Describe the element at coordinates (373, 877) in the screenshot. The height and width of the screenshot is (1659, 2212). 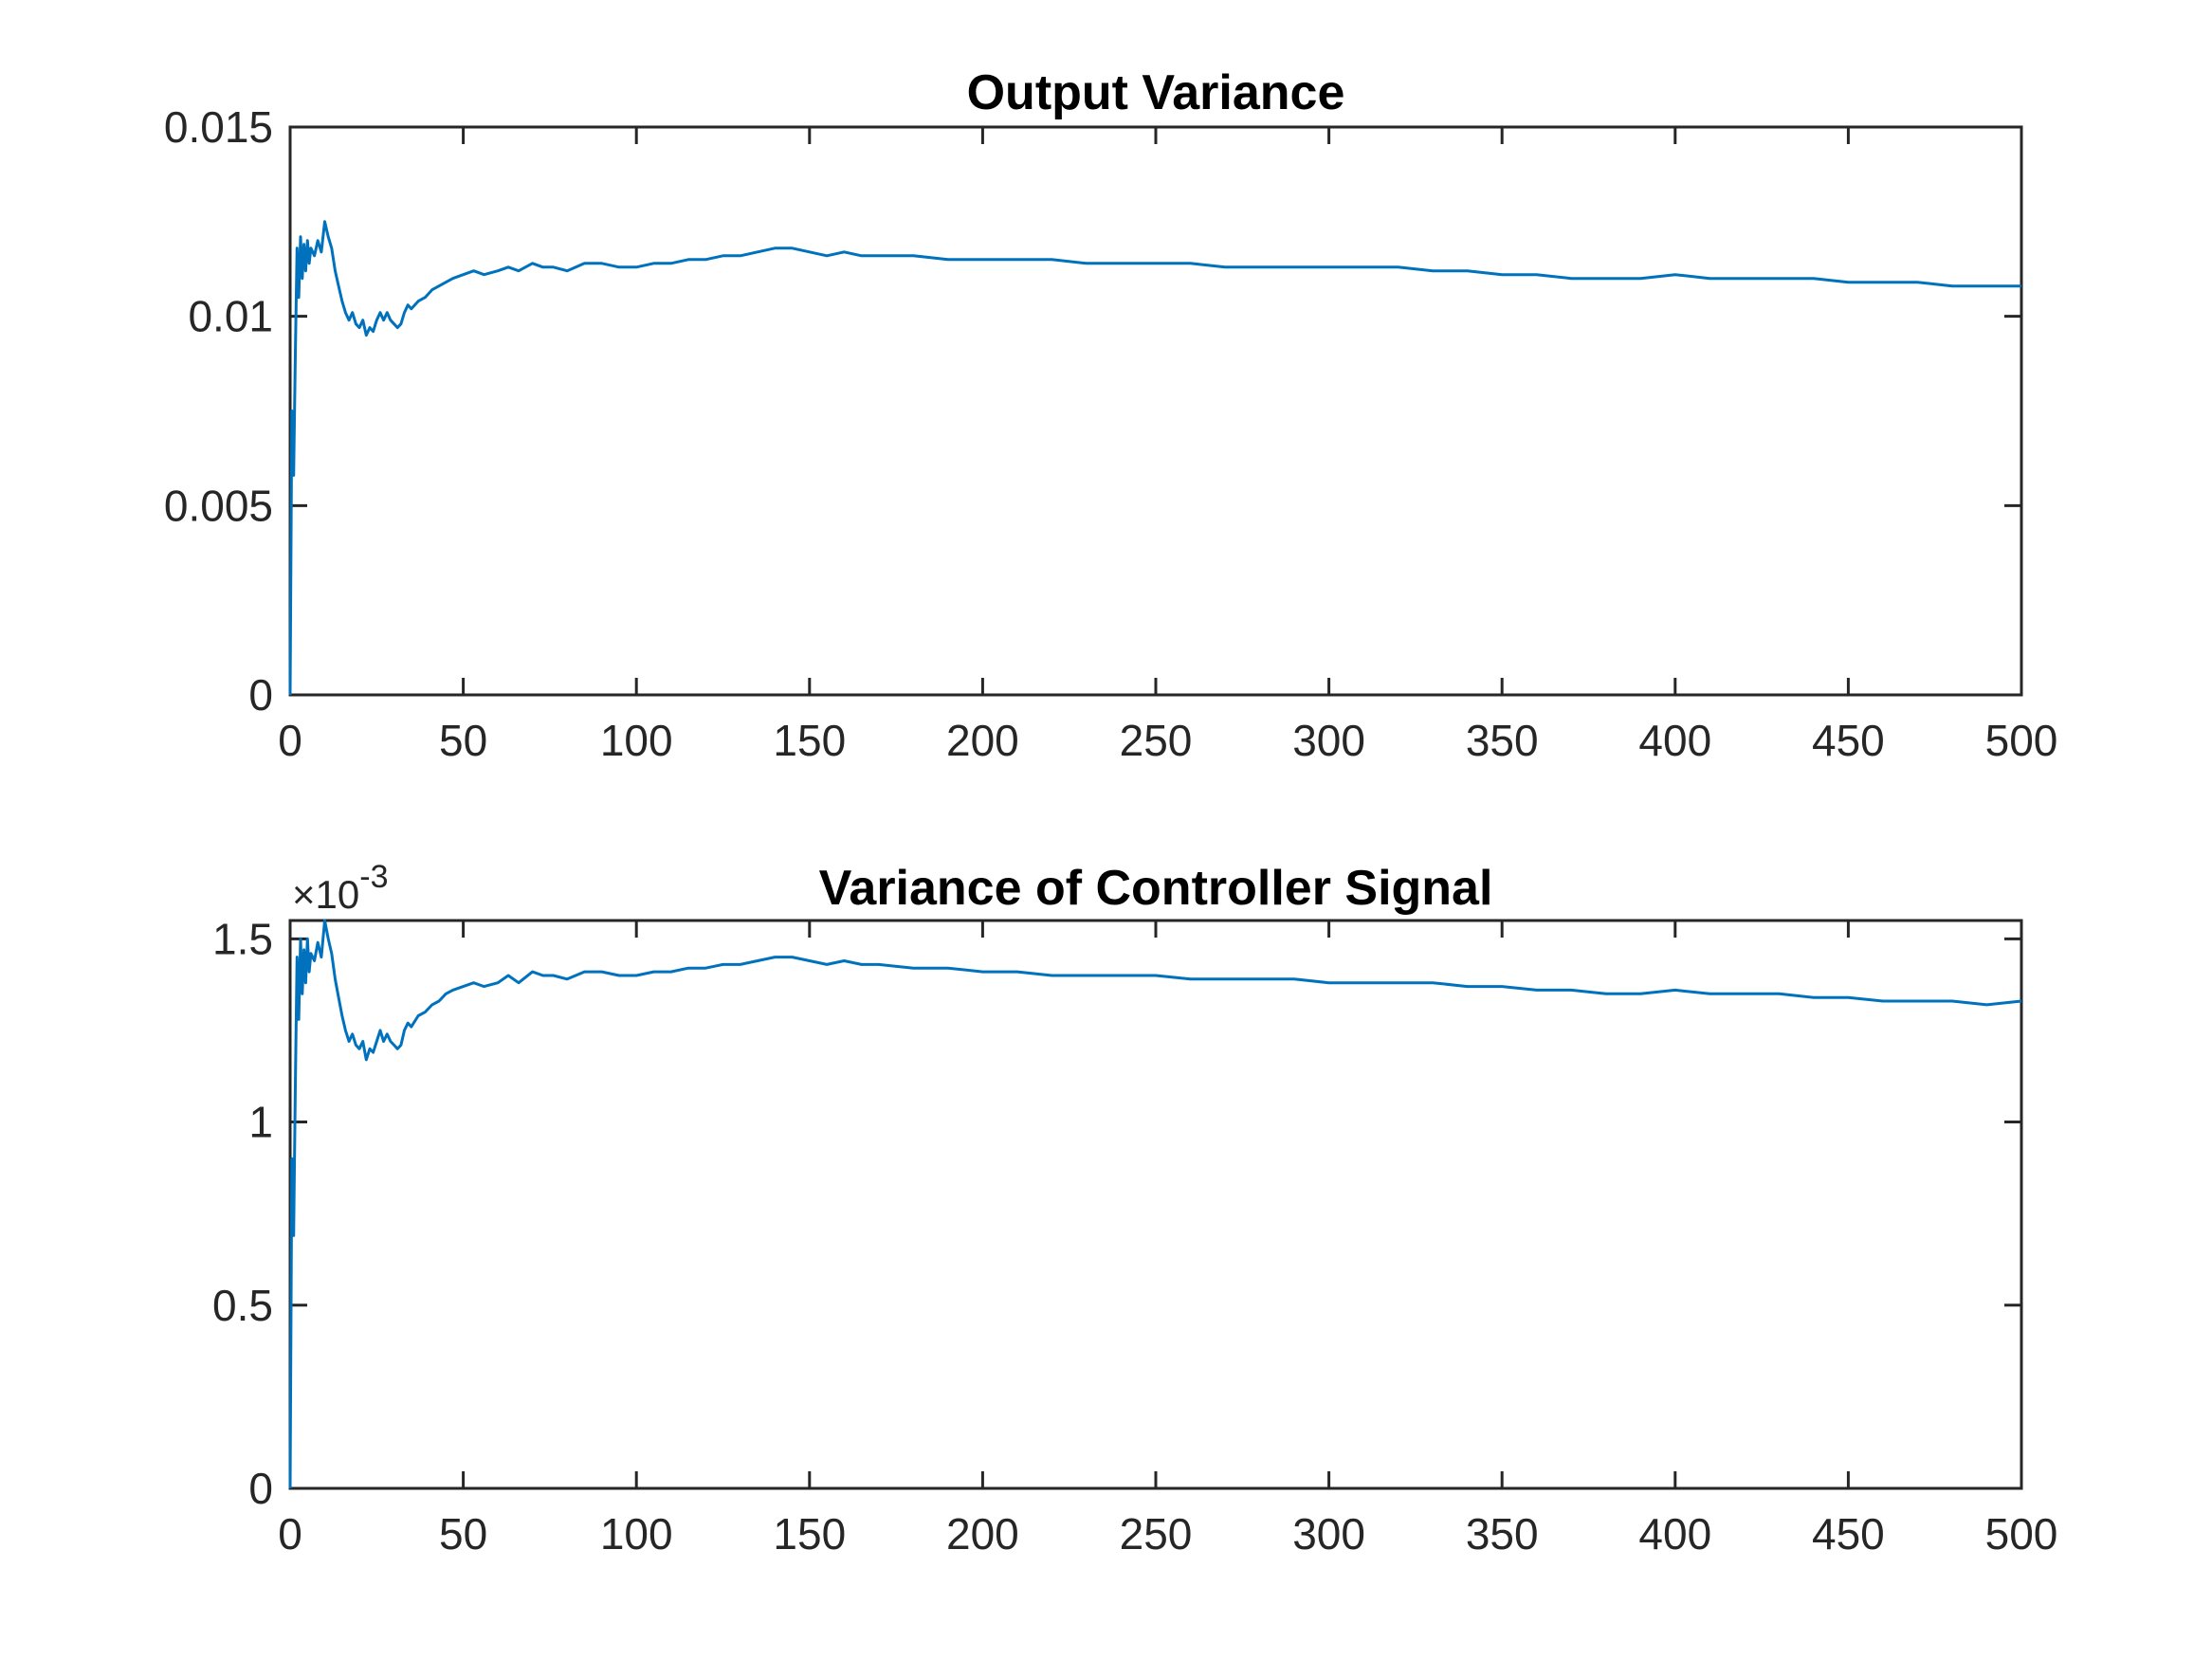
I see `y-axis-exponent-power: -3` at that location.